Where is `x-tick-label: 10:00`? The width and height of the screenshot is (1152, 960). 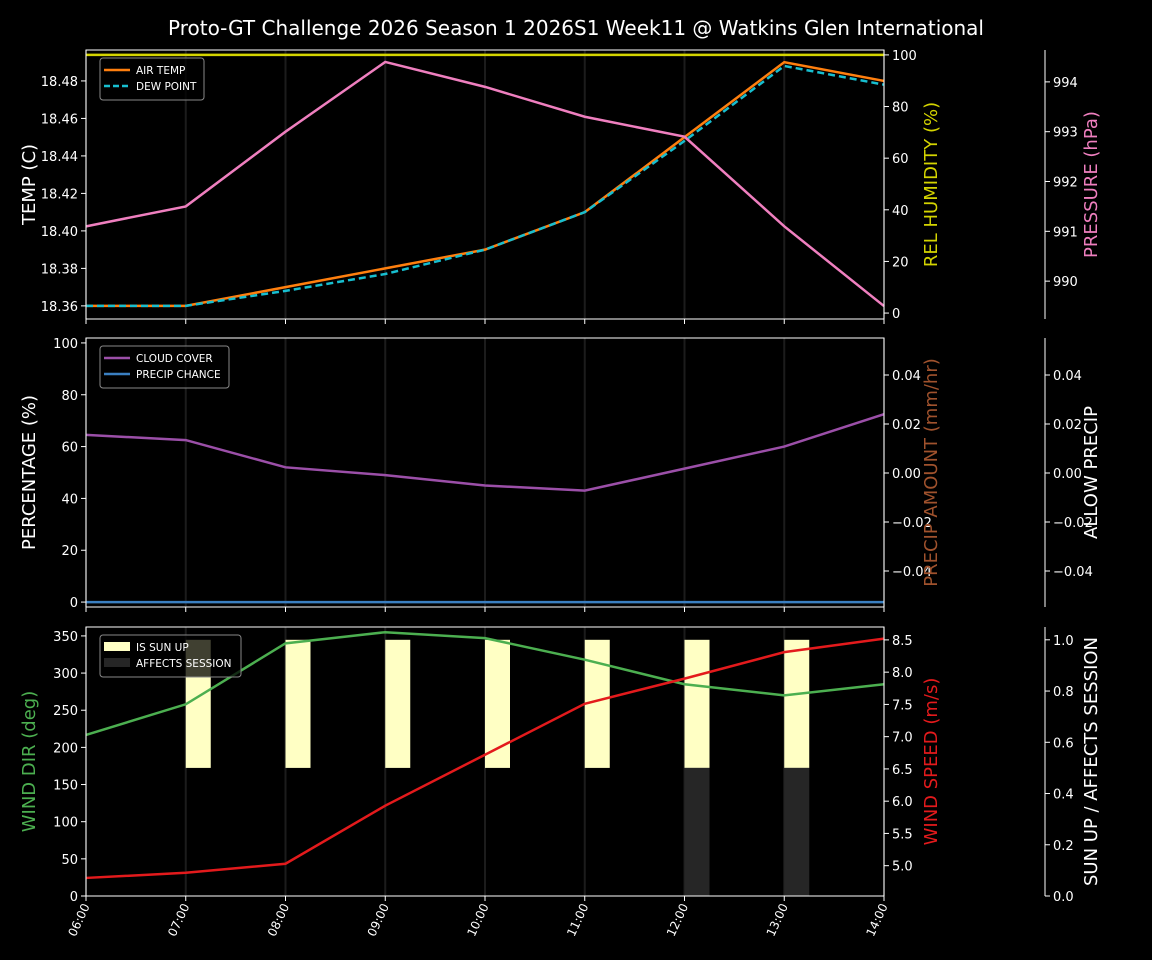 x-tick-label: 10:00 is located at coordinates (477, 919).